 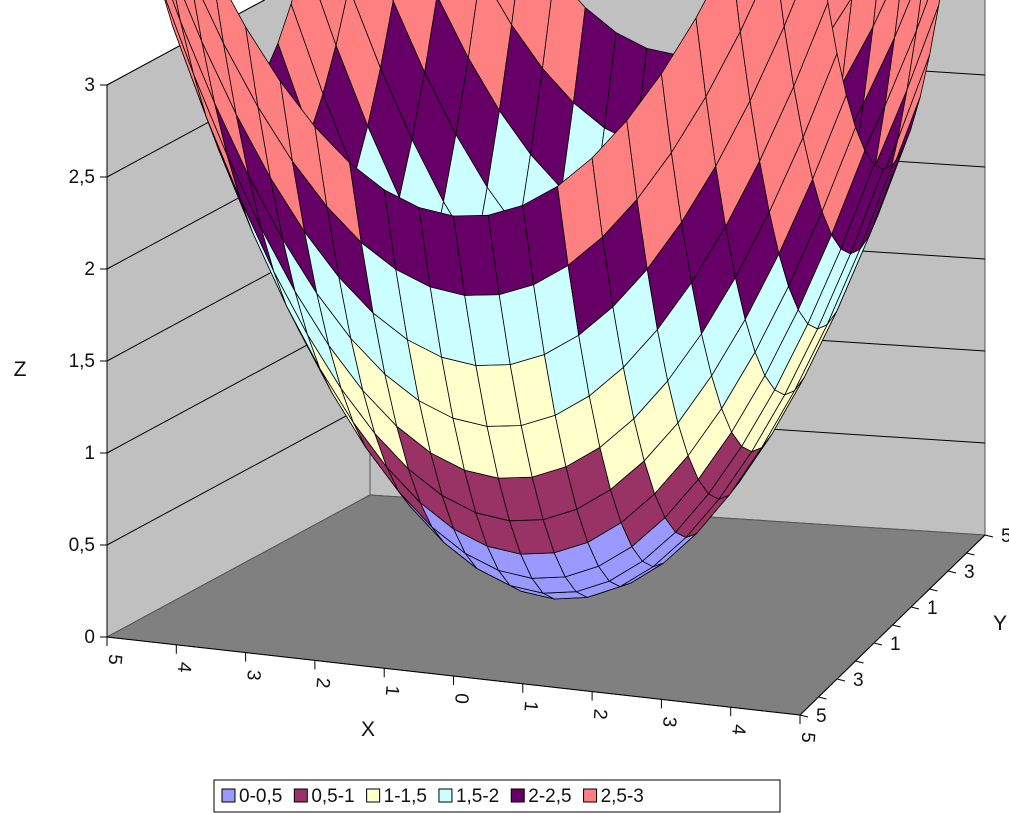 What do you see at coordinates (622, 796) in the screenshot?
I see `legend-label: 2,5-3` at bounding box center [622, 796].